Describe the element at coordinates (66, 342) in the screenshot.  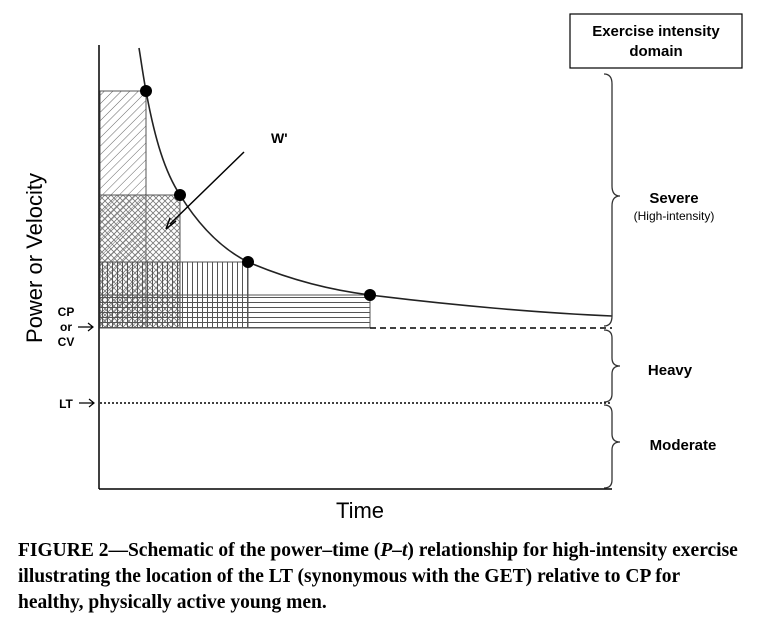
I see `cv-marker-label: CV` at that location.